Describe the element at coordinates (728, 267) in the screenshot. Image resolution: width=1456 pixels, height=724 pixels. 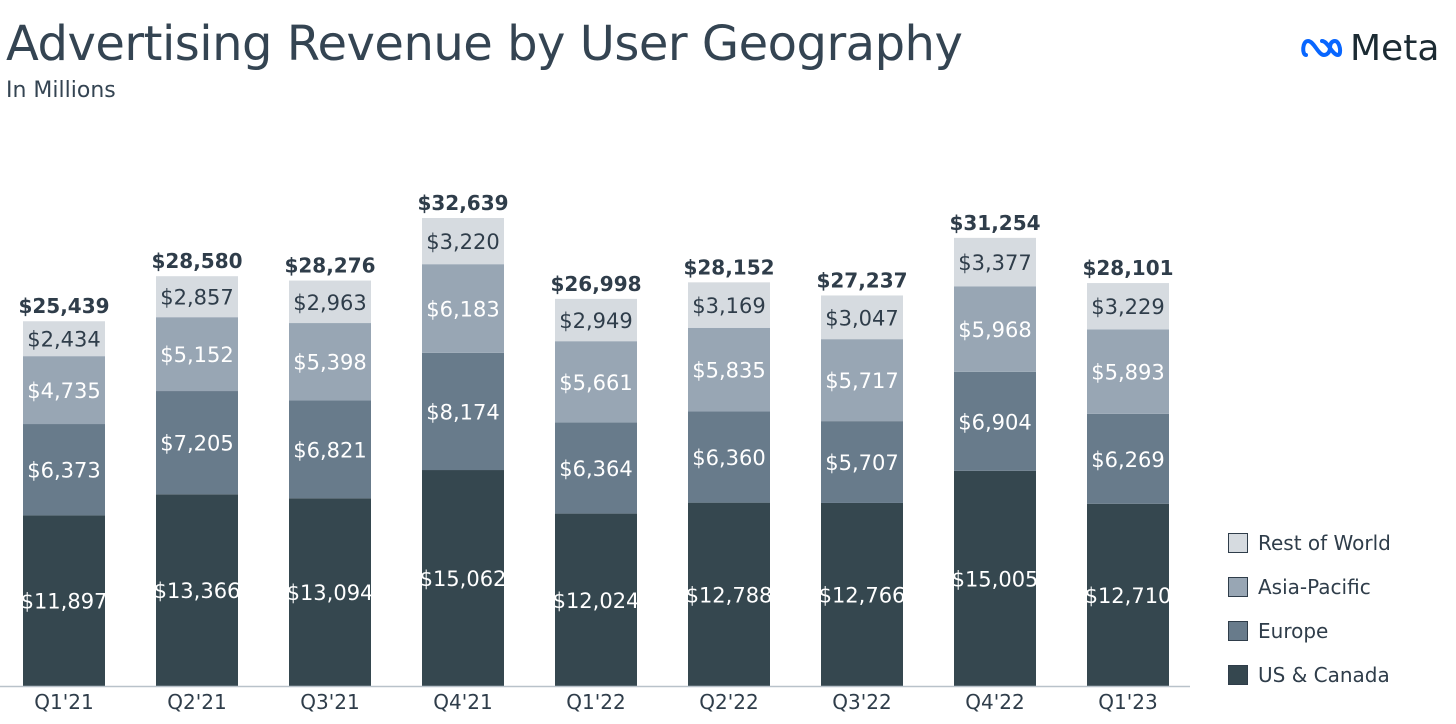
I see `bar-total-label: $28,152` at that location.